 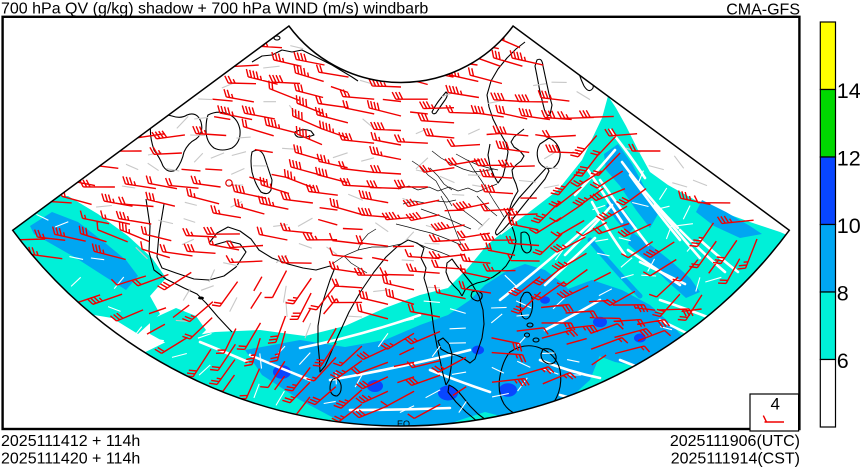 I want to click on svg-text: 2025111420 + 114h, so click(x=70, y=459).